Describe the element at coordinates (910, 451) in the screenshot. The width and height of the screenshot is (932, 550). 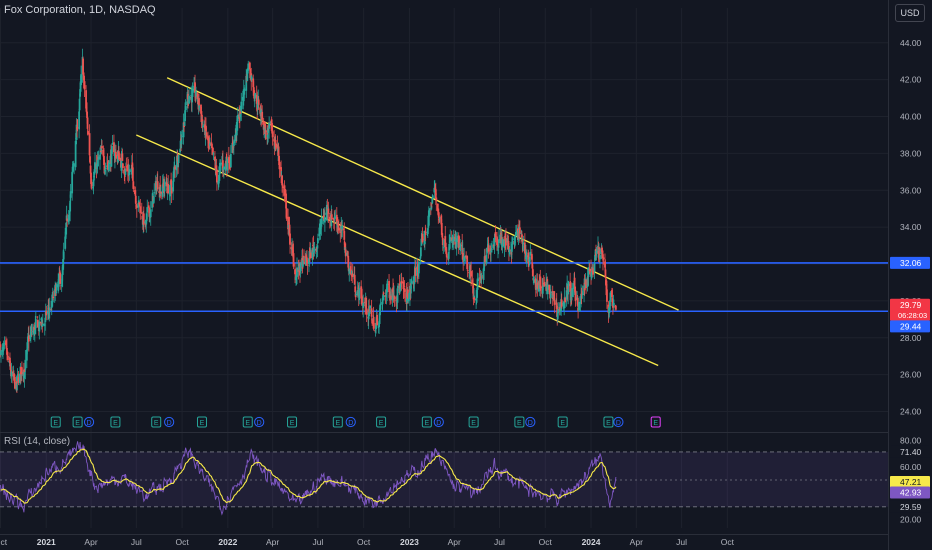
I see `rsi-upper-band-badge` at that location.